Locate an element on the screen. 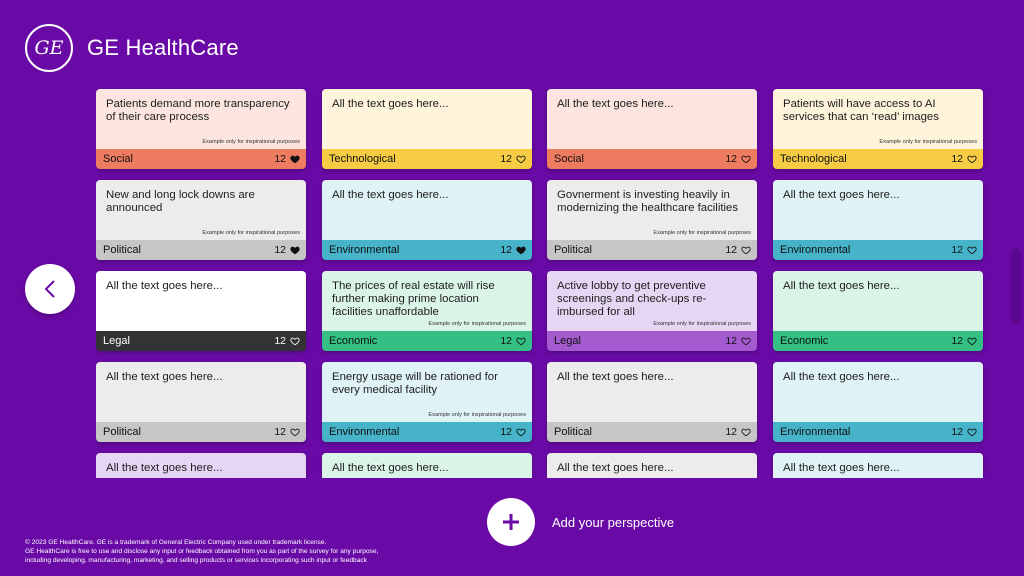  add-perspective-button is located at coordinates (511, 522).